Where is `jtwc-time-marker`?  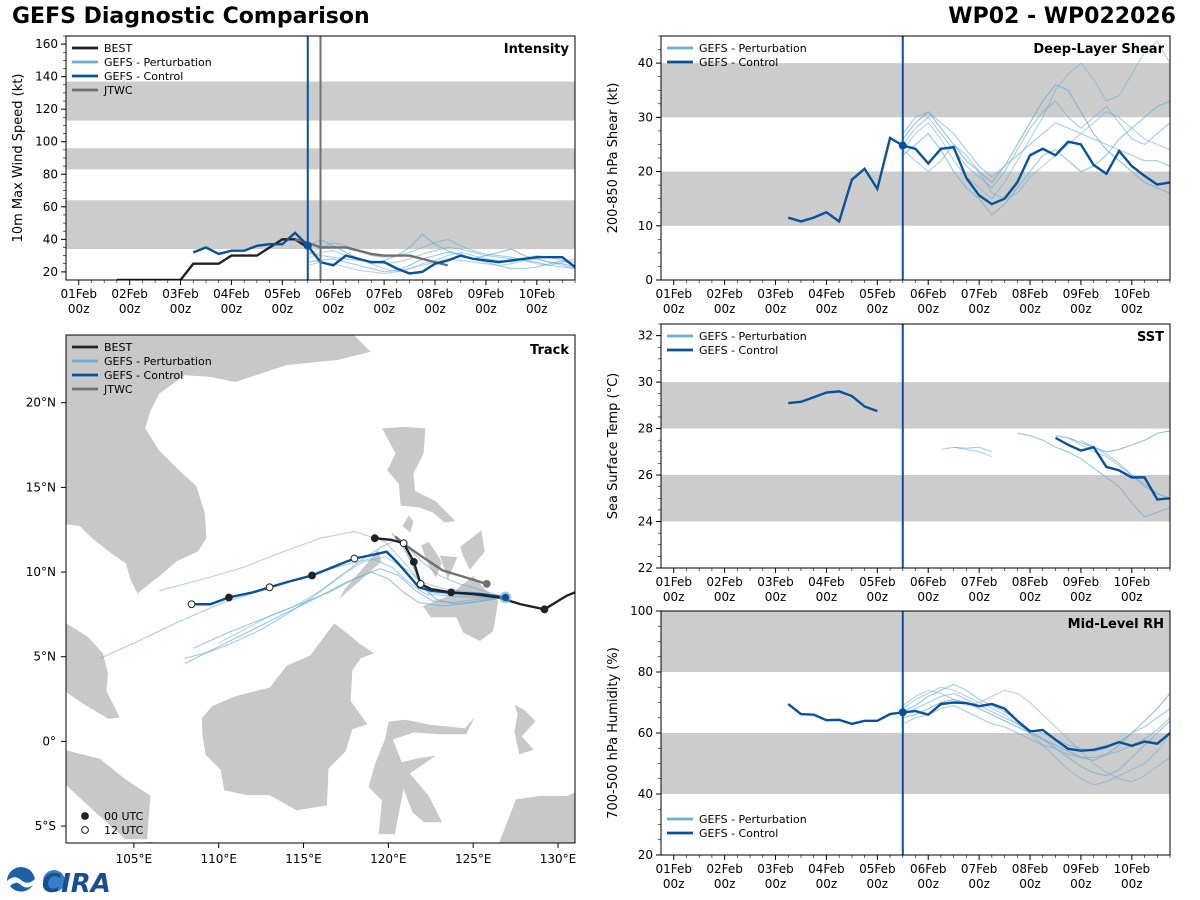 jtwc-time-marker is located at coordinates (486, 584).